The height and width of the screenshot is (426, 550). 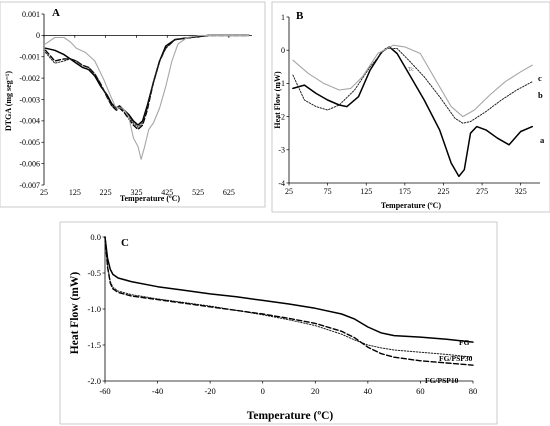 I want to click on y-tick-label: -1, so click(x=281, y=83).